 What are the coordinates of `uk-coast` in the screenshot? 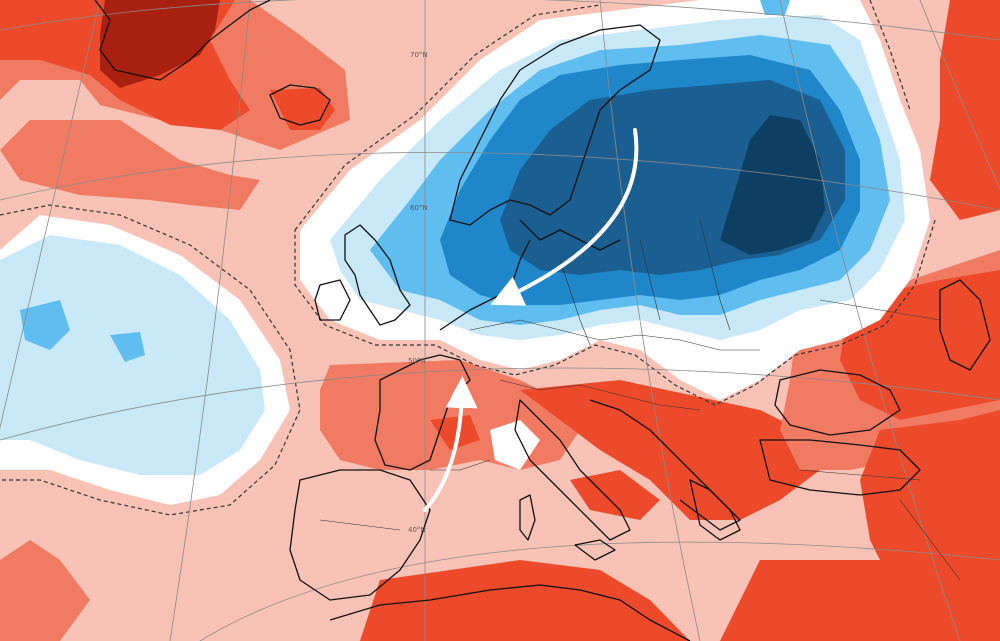 It's located at (377, 275).